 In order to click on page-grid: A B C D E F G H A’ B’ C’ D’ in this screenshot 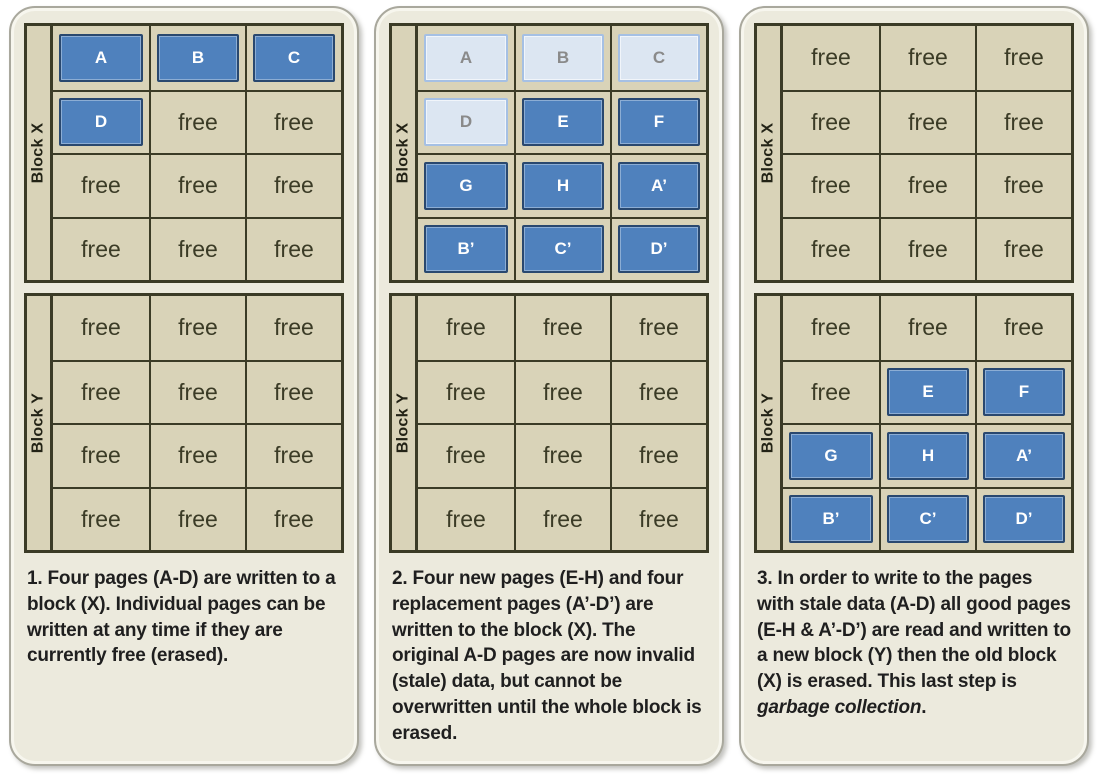, I will do `click(562, 153)`.